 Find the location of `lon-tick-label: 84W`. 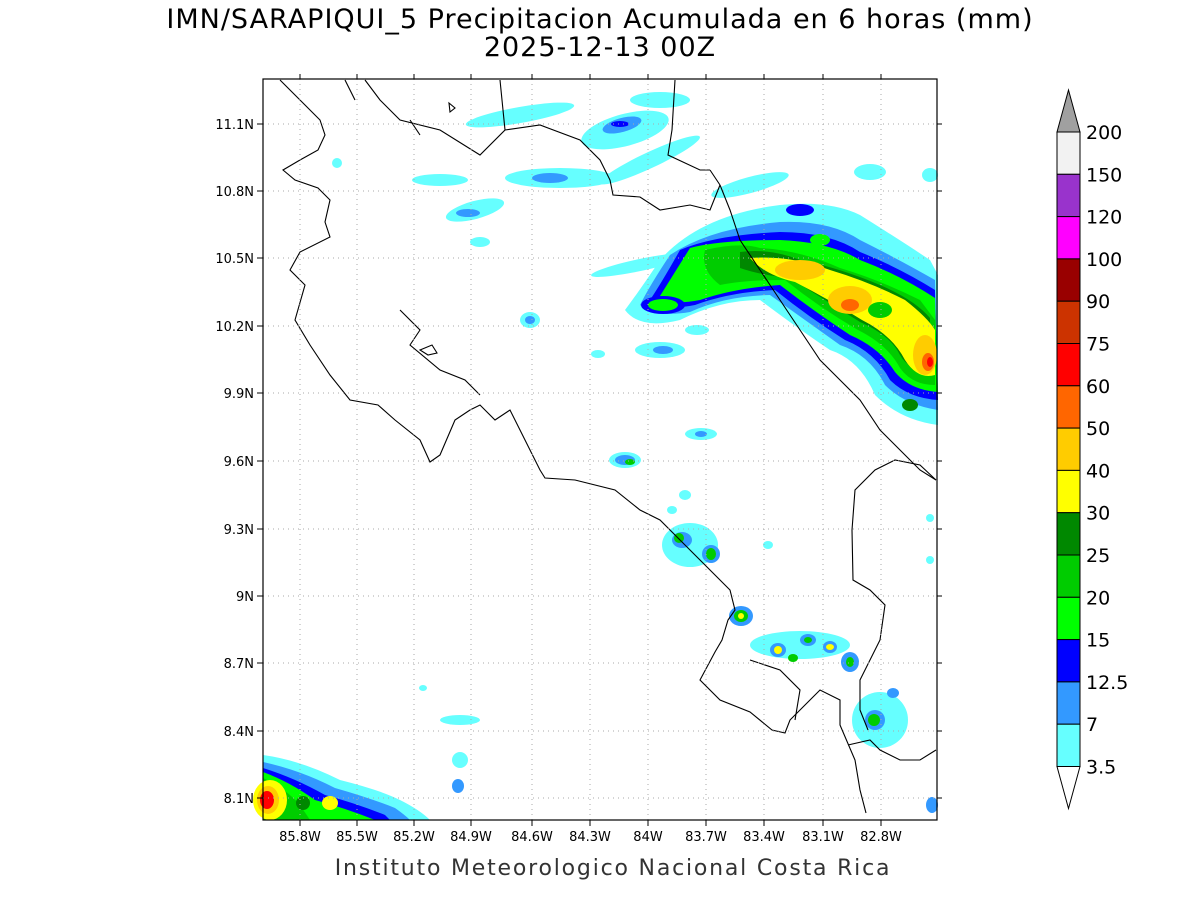

lon-tick-label: 84W is located at coordinates (648, 837).